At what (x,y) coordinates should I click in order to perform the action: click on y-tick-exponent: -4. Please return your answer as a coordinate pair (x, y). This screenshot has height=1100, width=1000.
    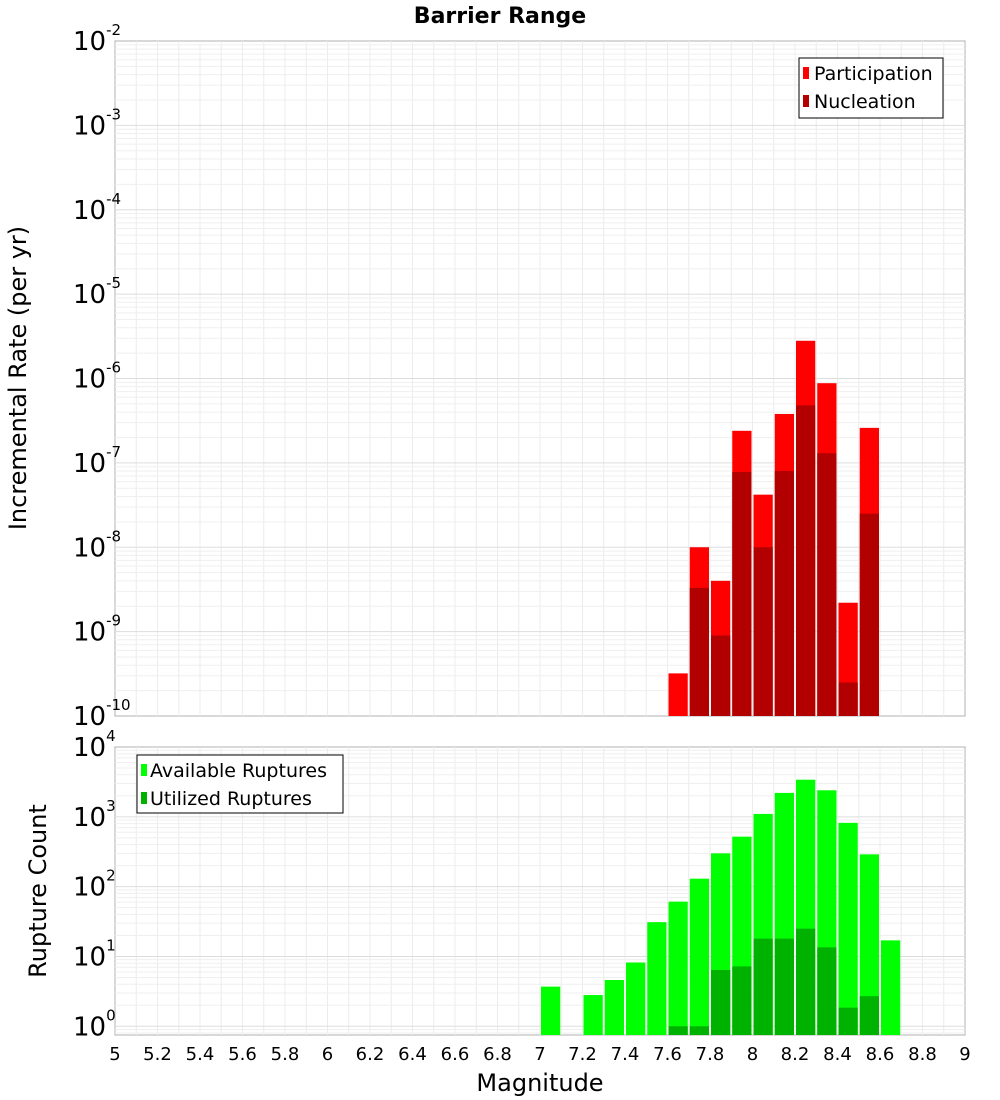
    Looking at the image, I should click on (113, 199).